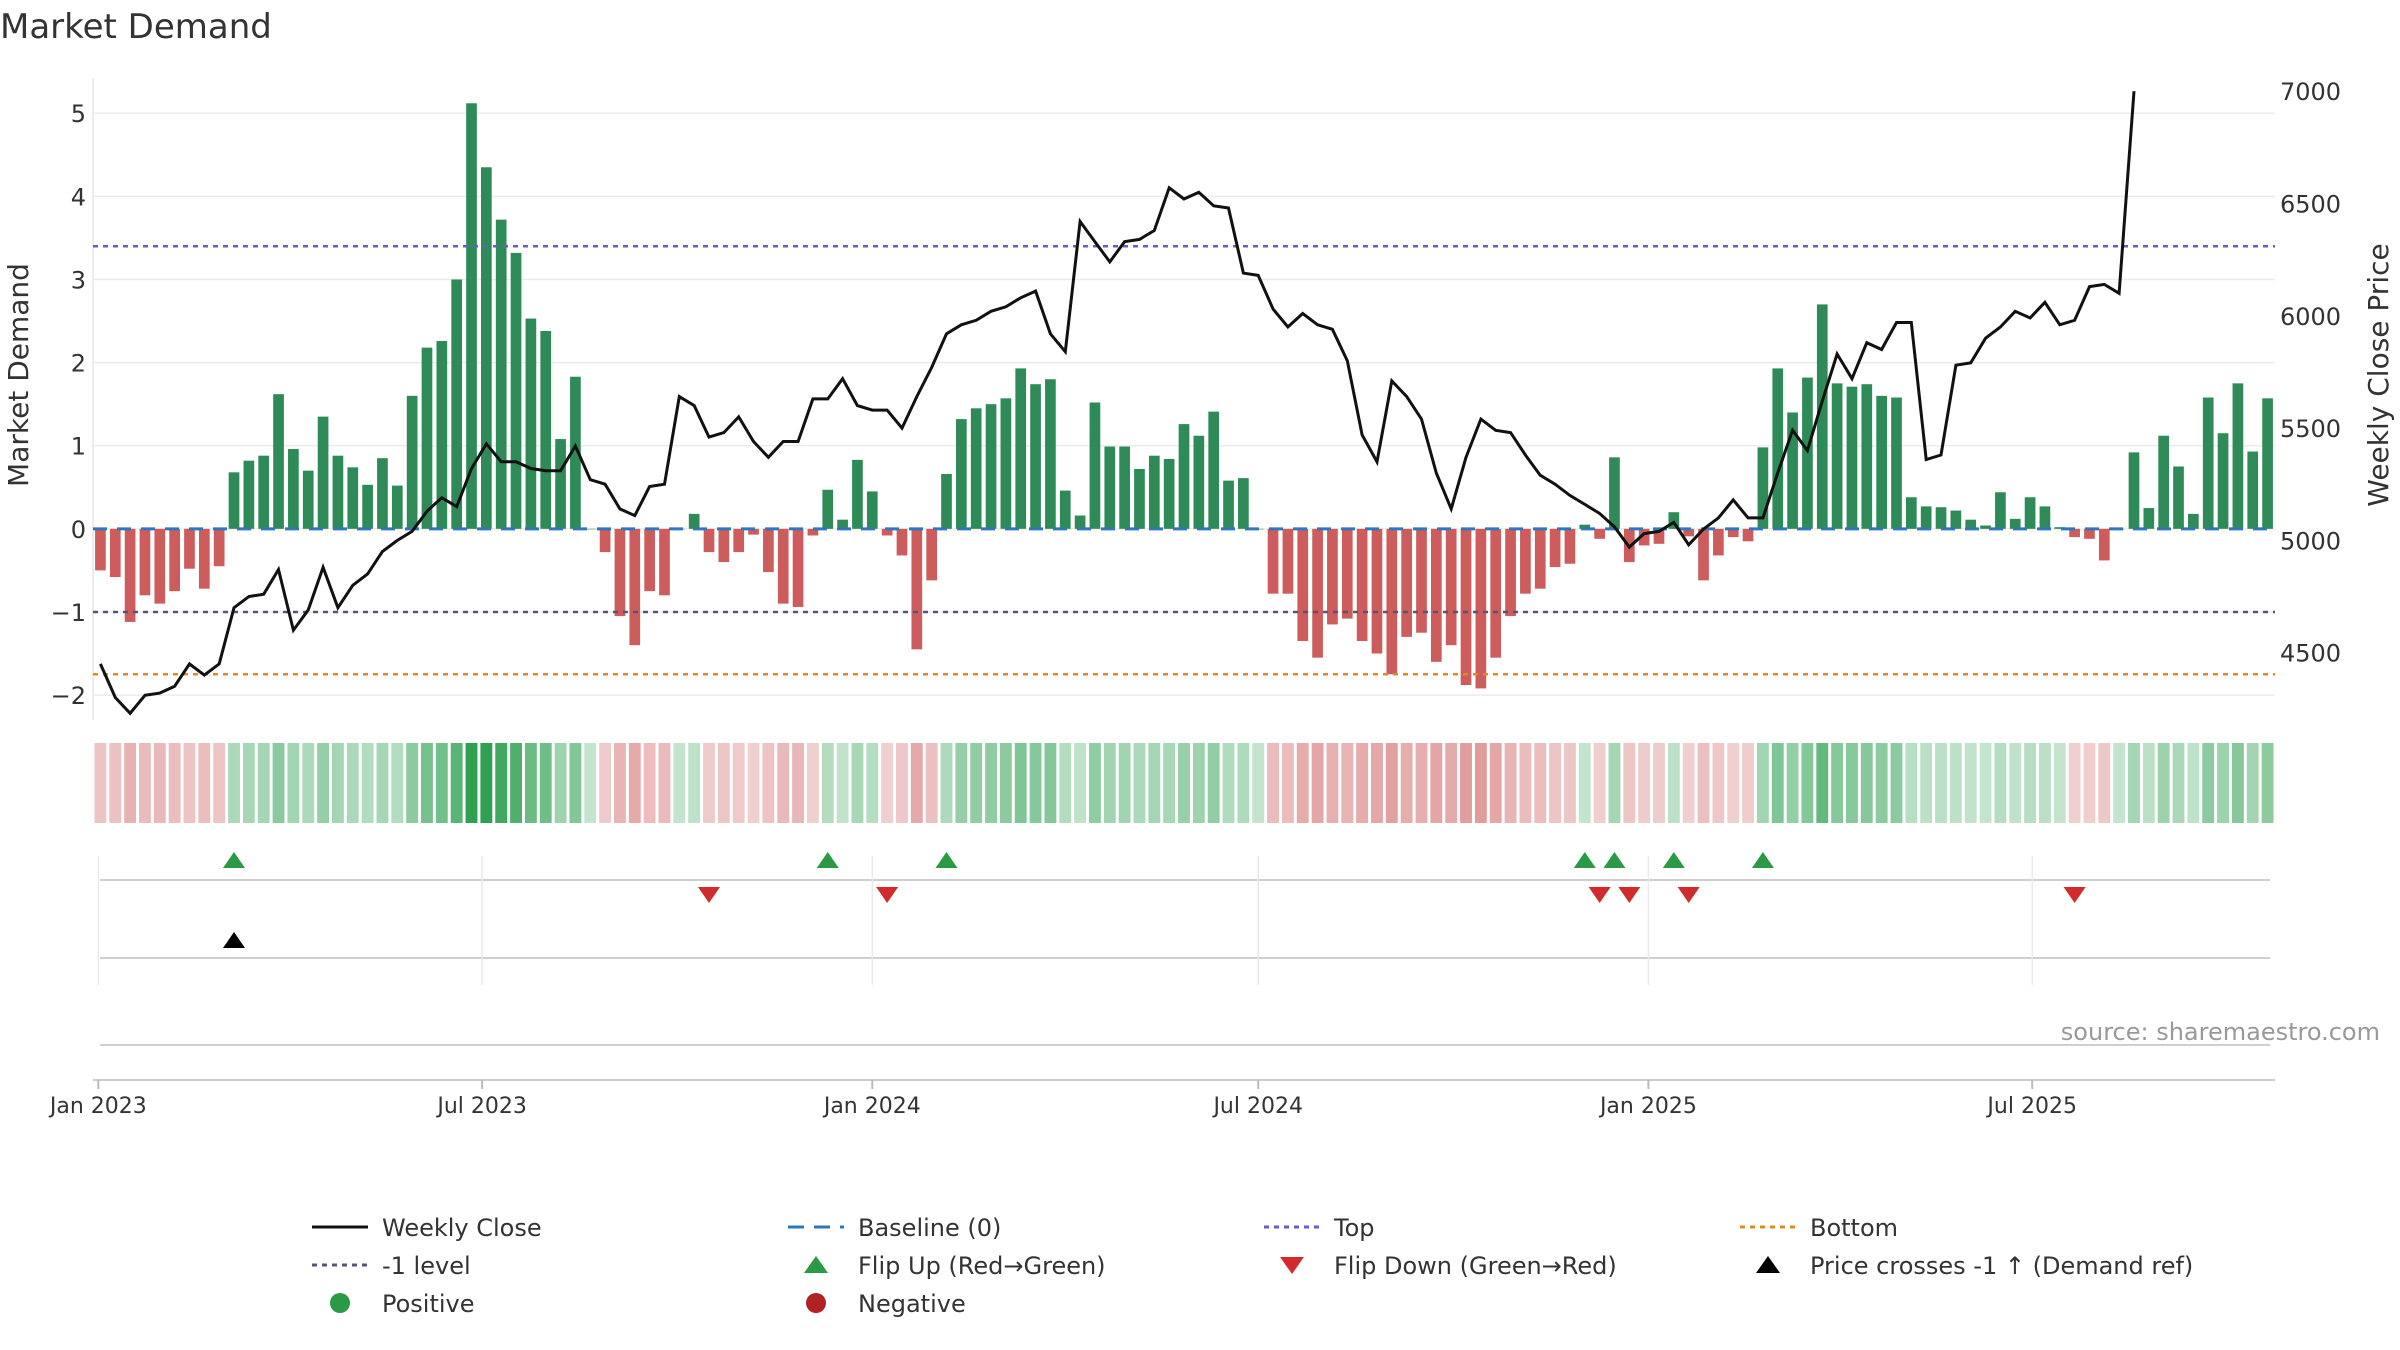  Describe the element at coordinates (68, 613) in the screenshot. I see `left-tick-label: −1` at that location.